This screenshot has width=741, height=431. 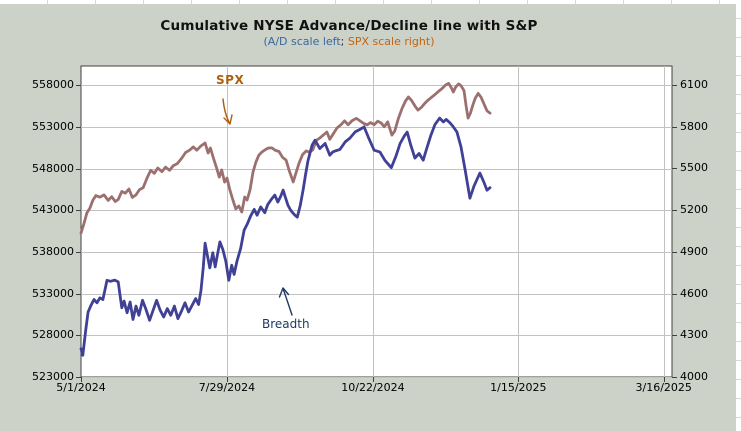 What do you see at coordinates (373, 387) in the screenshot?
I see `x-axis-label: 10/22/2024` at bounding box center [373, 387].